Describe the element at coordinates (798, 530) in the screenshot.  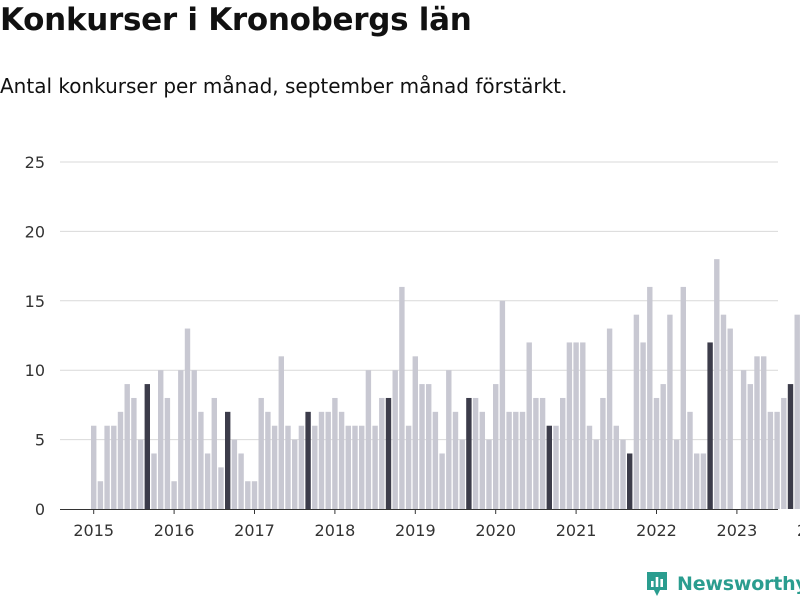
I see `x-tick-label: 2024` at that location.